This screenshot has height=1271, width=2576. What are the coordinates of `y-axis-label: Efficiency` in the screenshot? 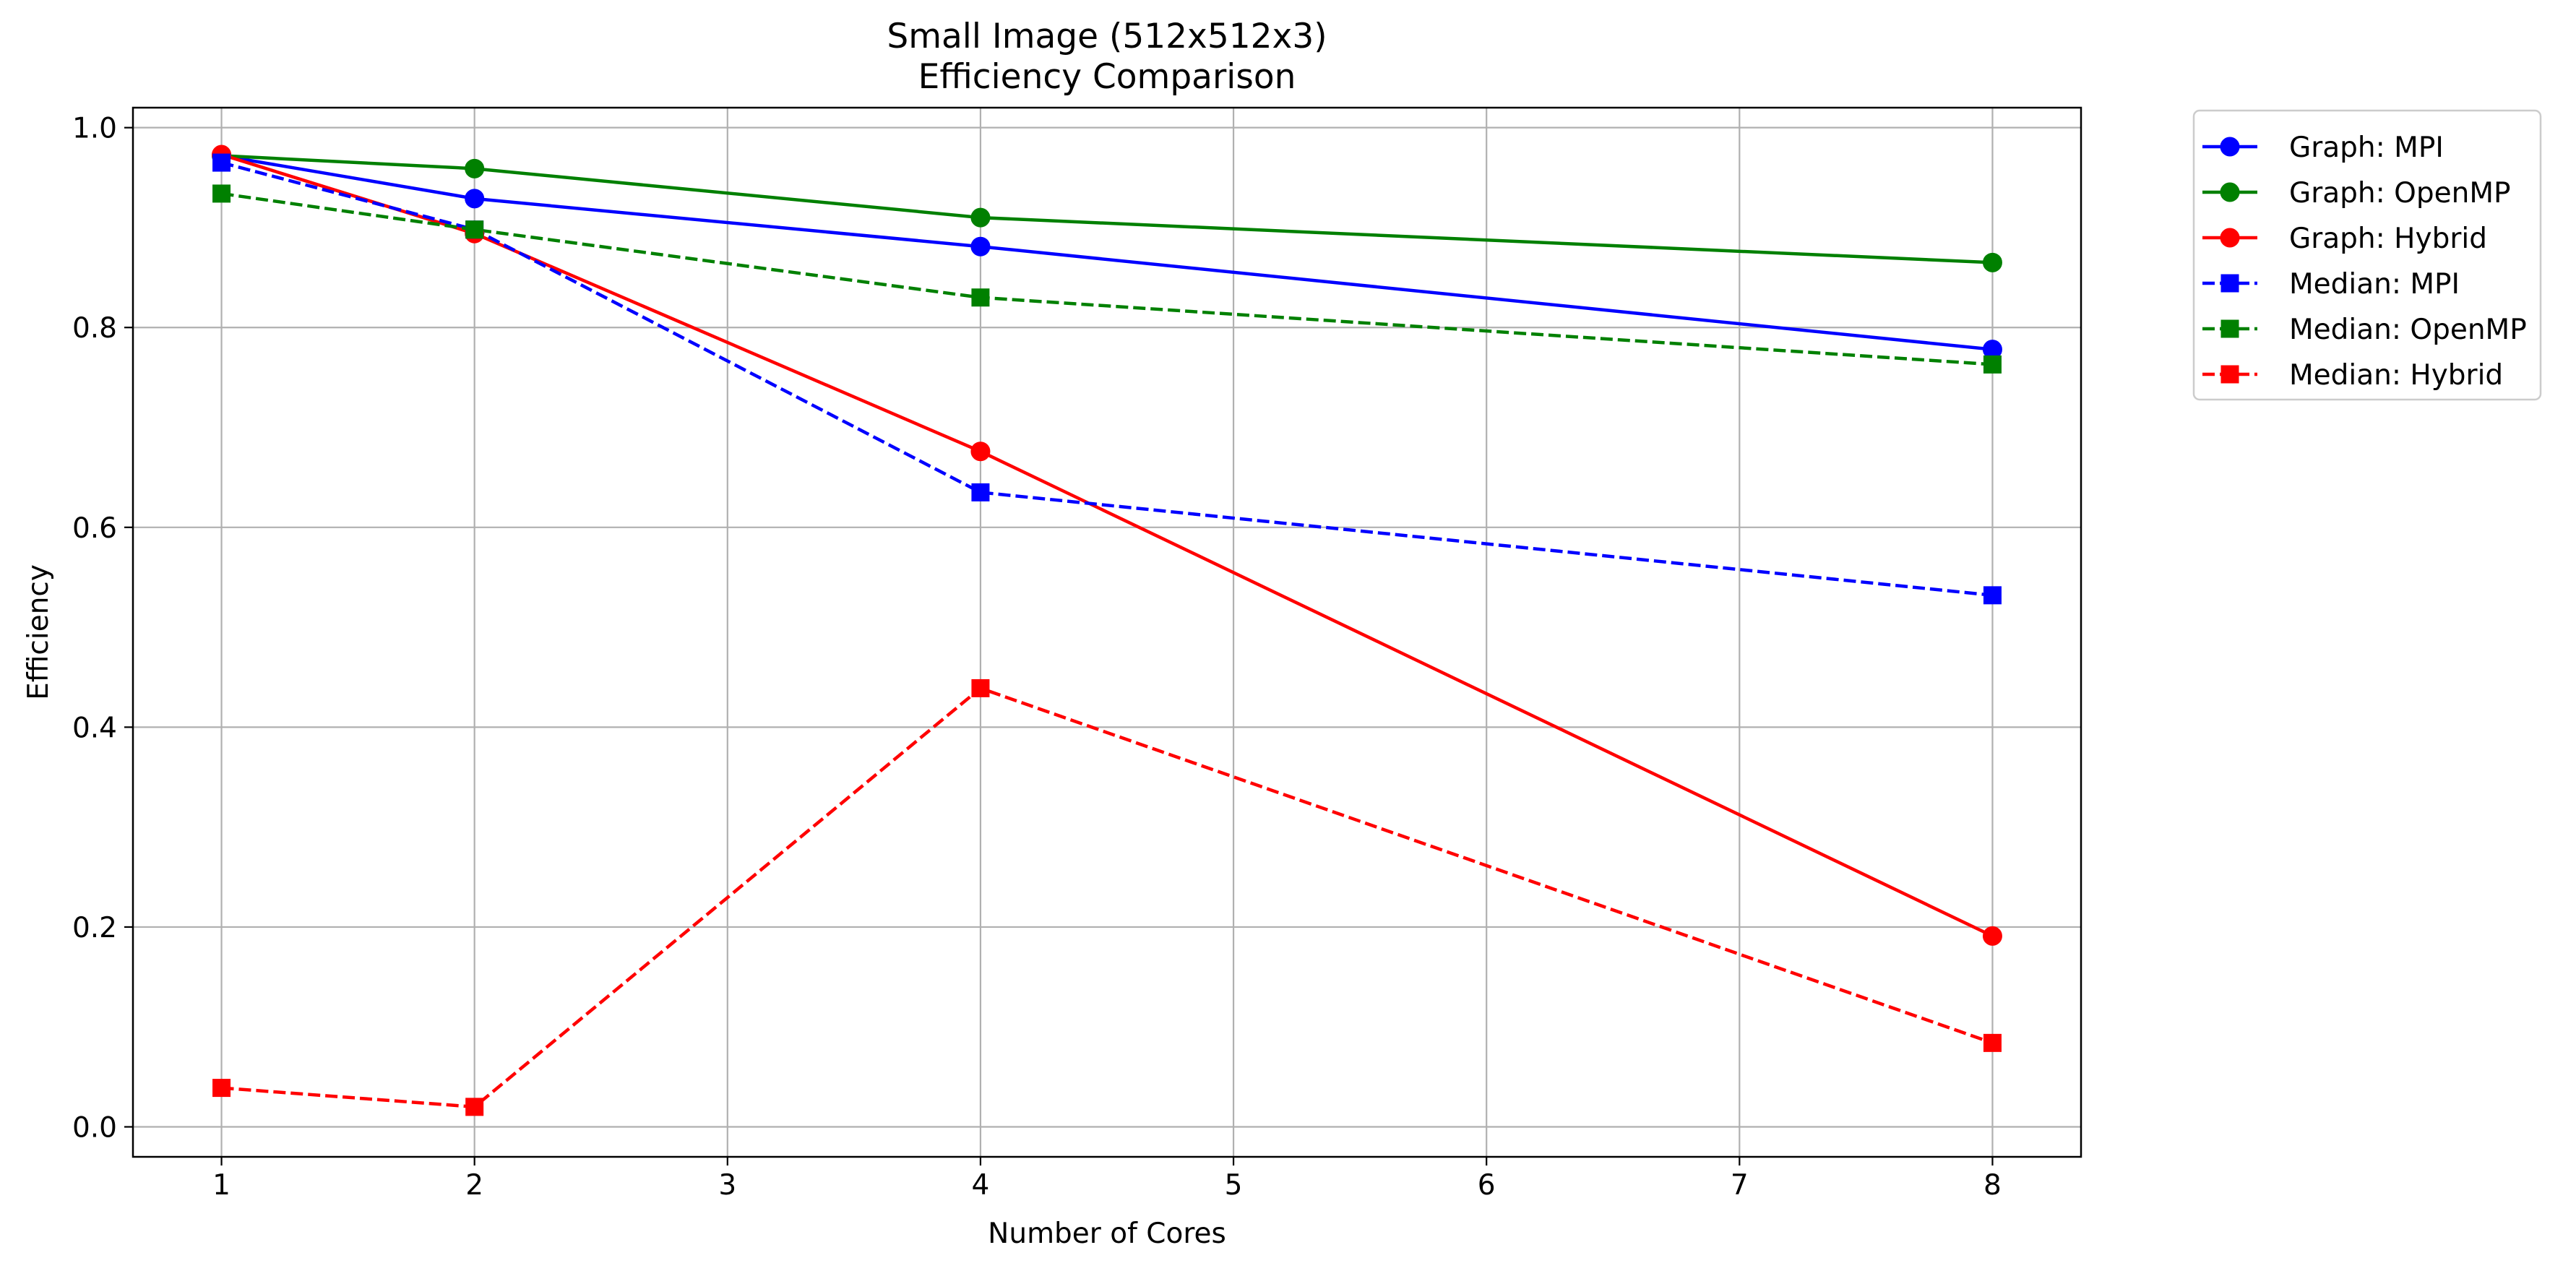 It's located at (38, 632).